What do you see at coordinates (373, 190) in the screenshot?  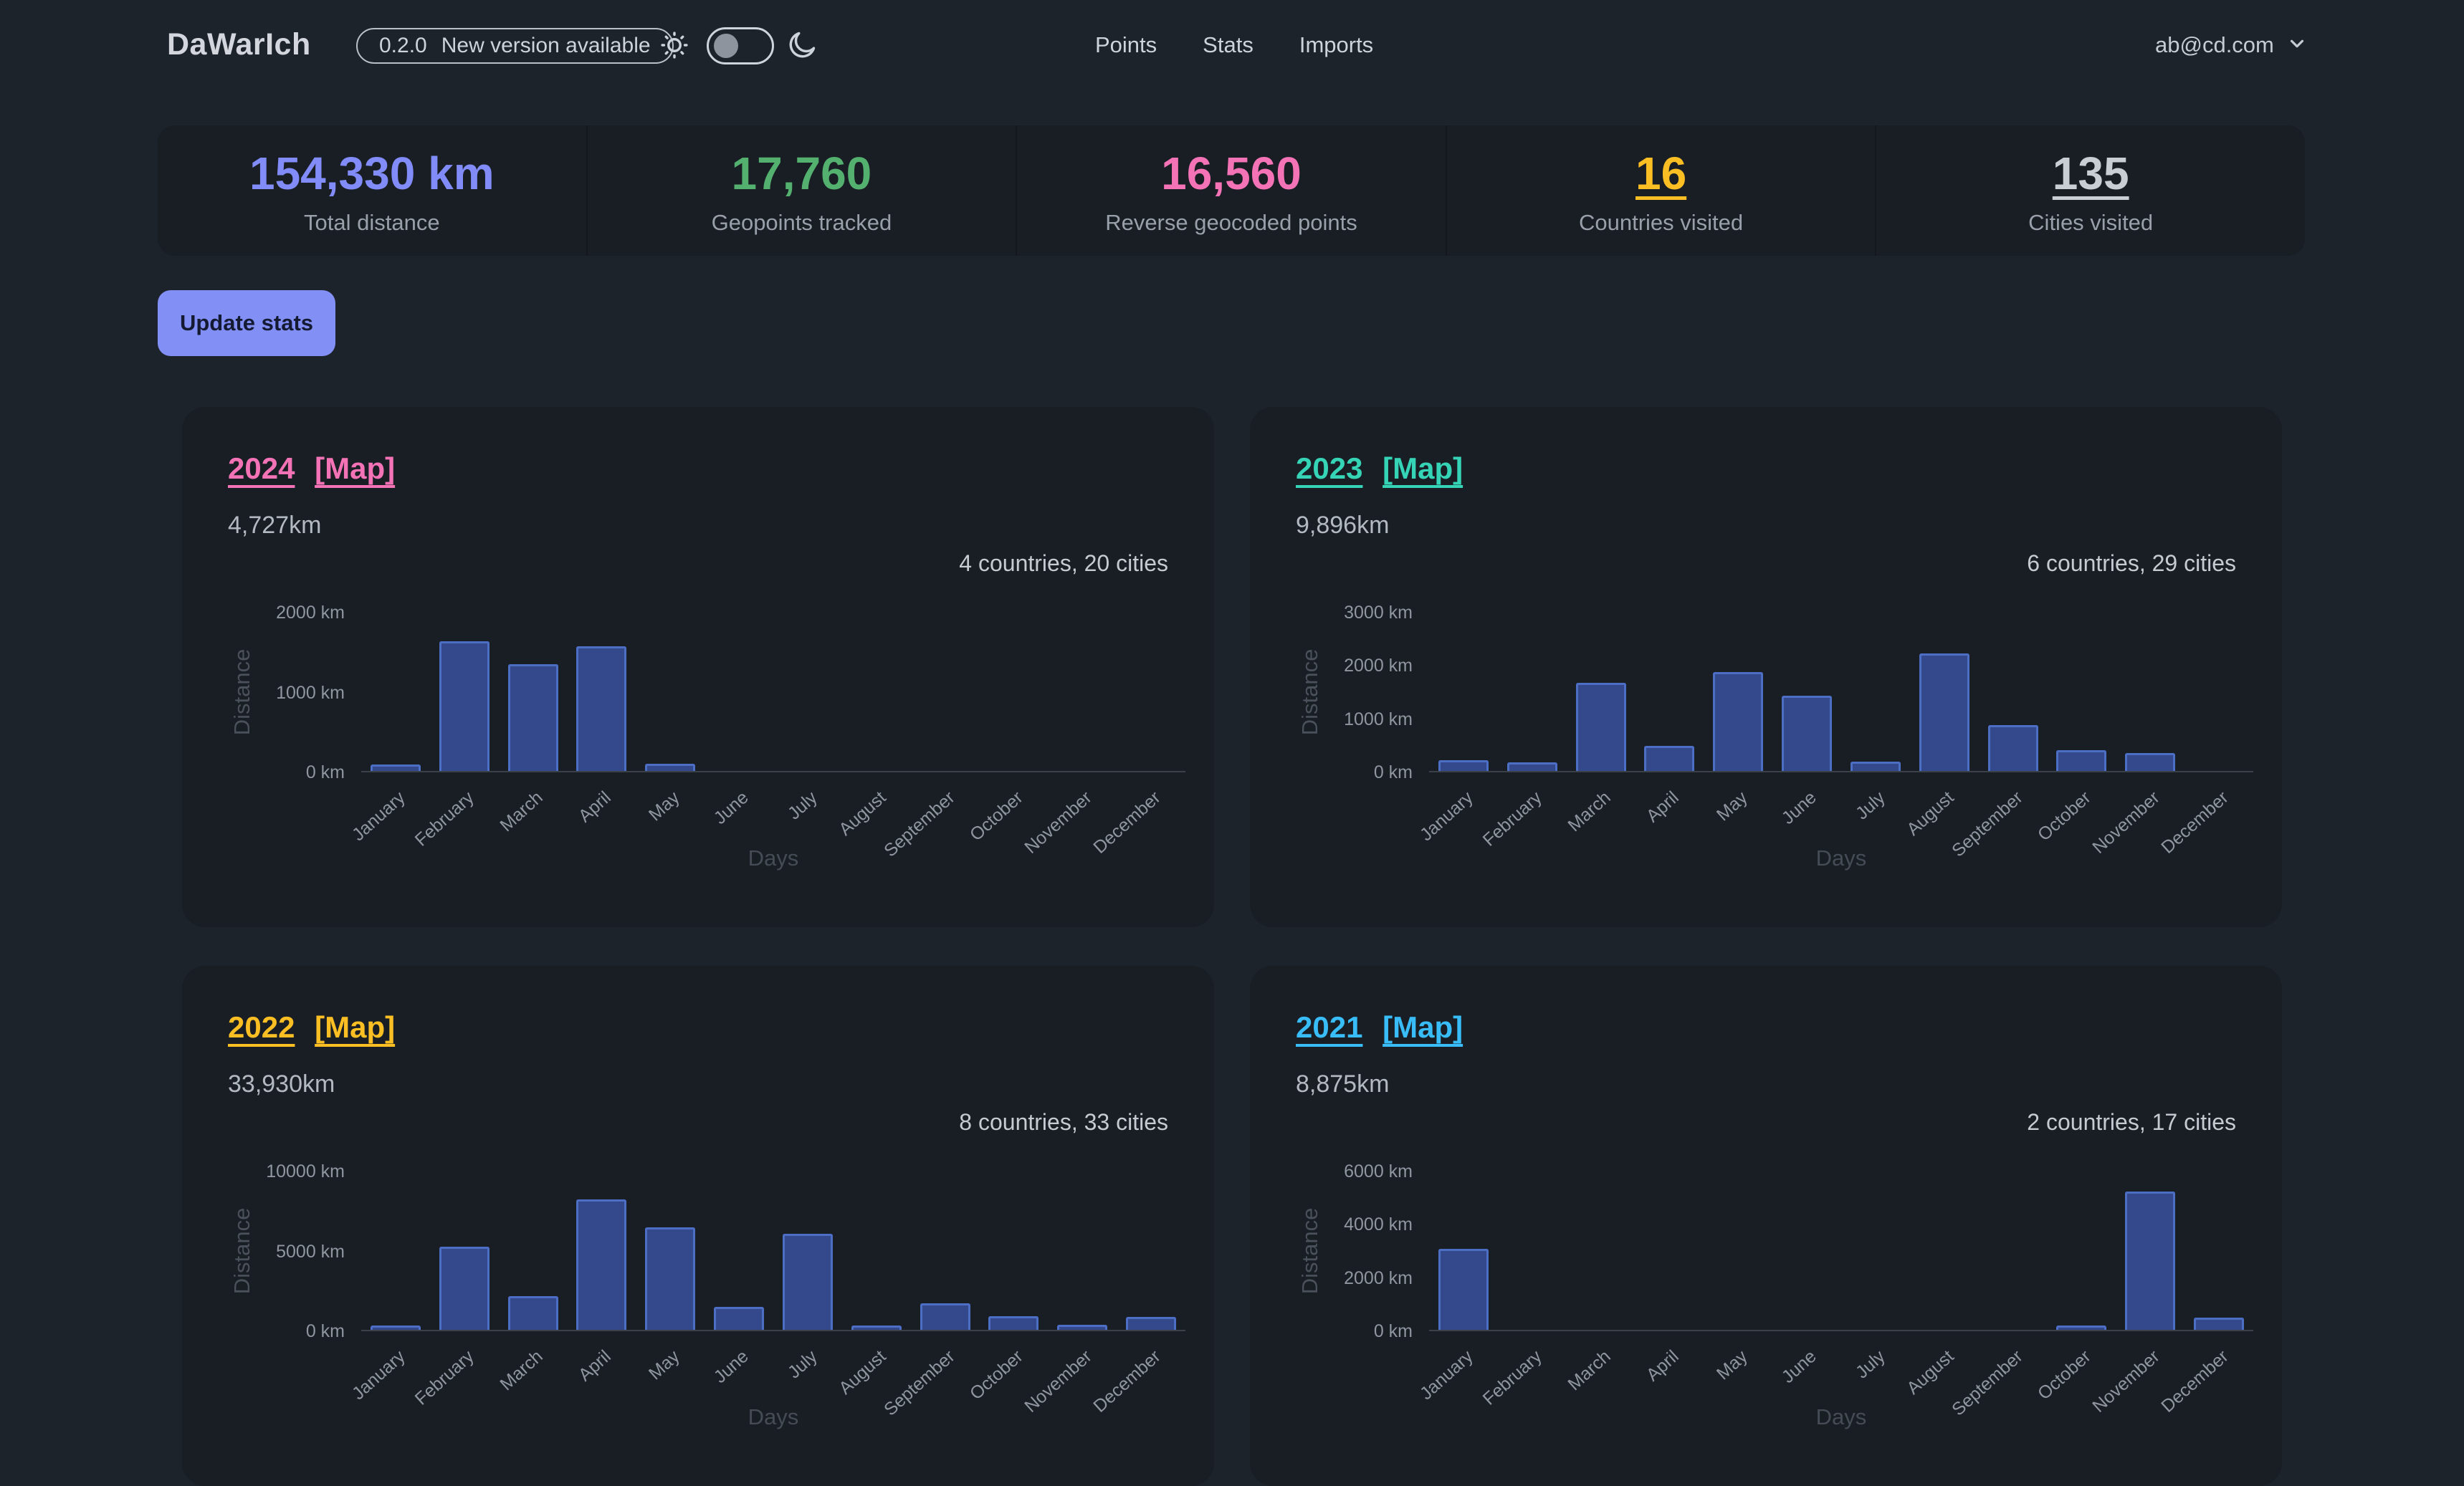 I see `stat-total-distance: 154,330 km Total distance` at bounding box center [373, 190].